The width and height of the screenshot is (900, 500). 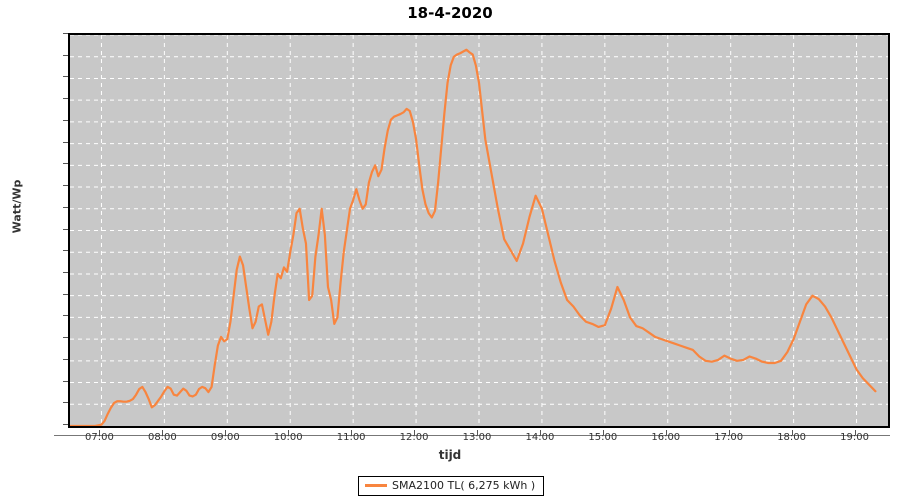 I want to click on x-tick-label: 19:00, so click(x=854, y=437).